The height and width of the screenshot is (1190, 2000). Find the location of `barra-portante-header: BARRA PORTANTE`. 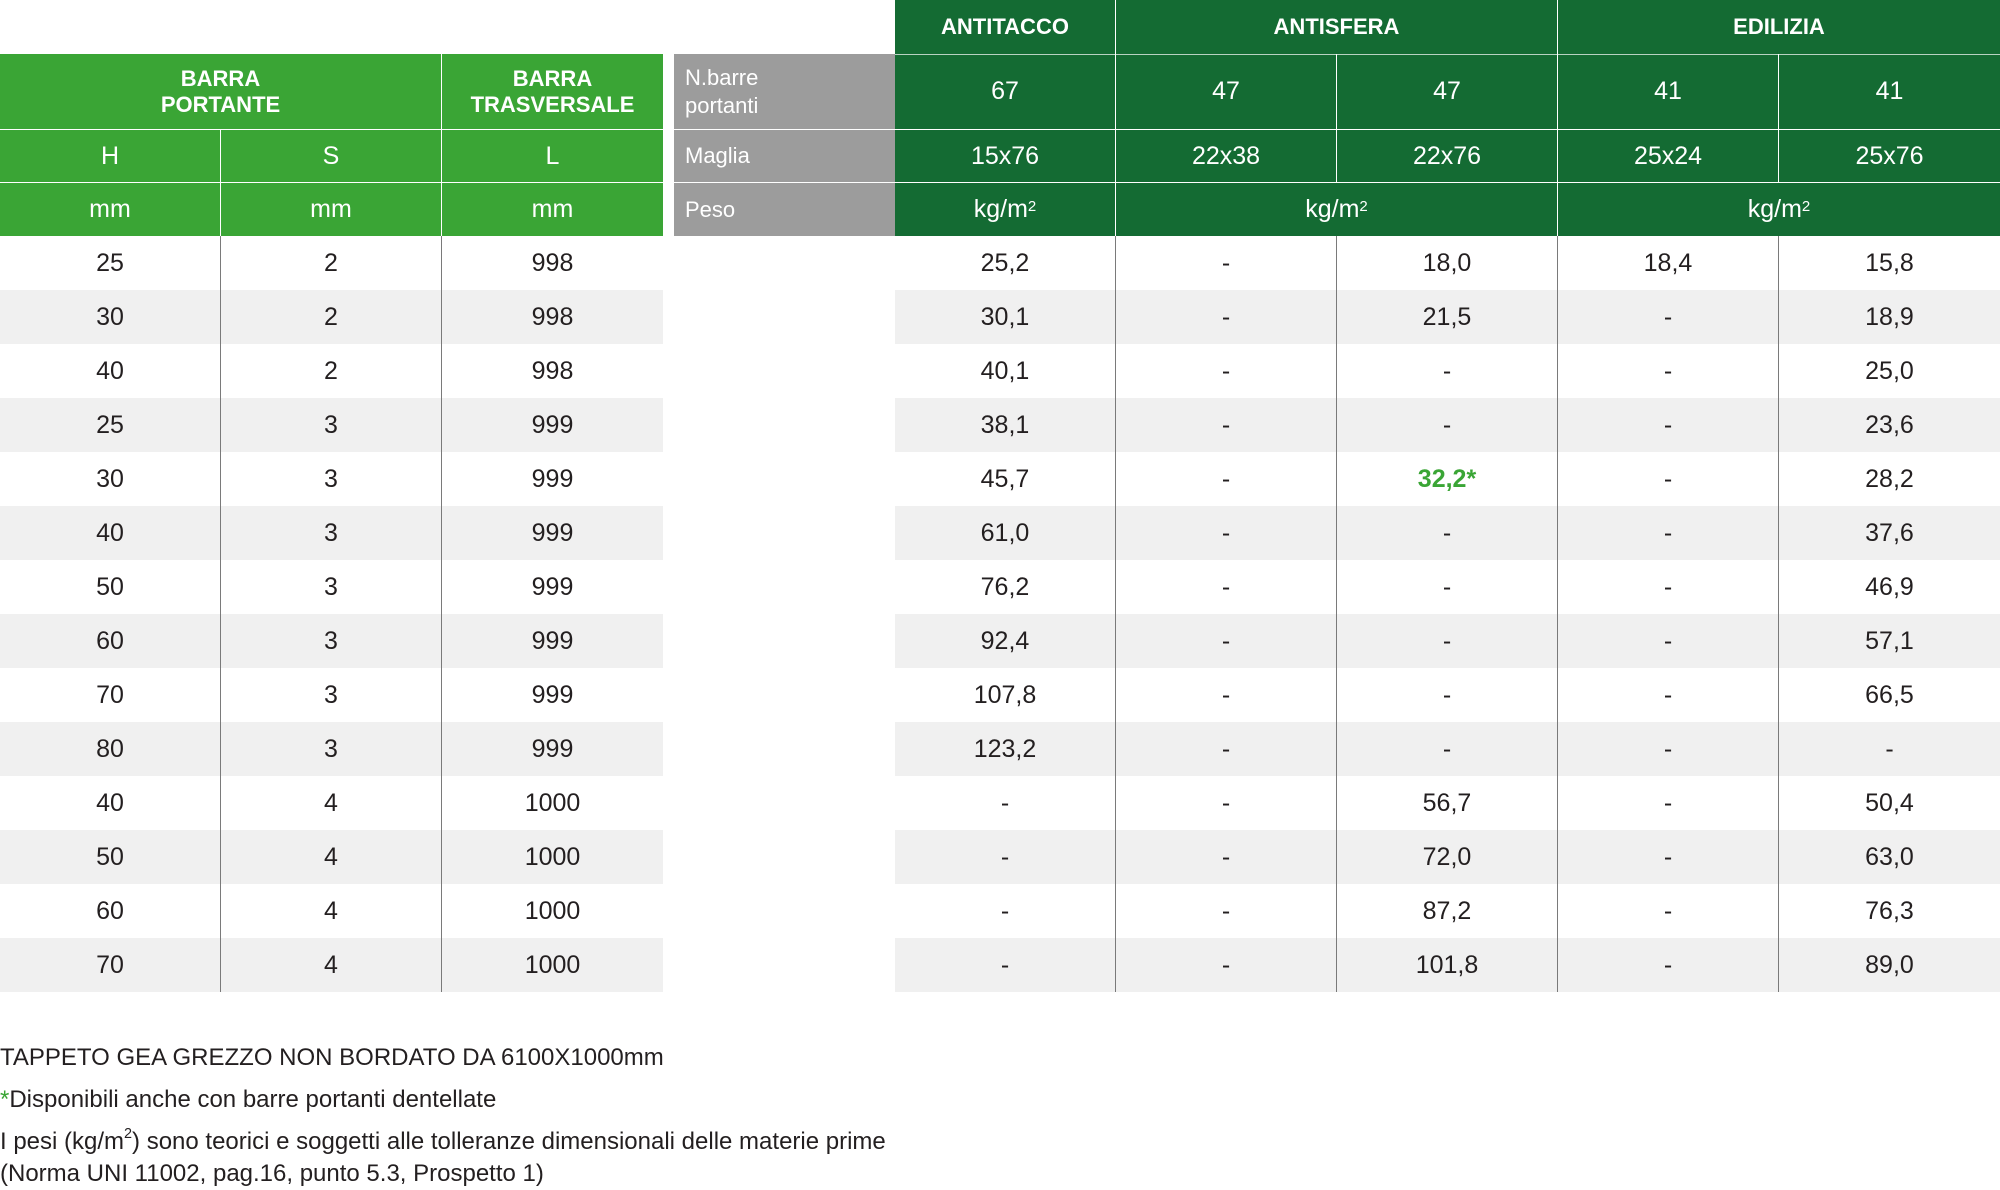

barra-portante-header: BARRA PORTANTE is located at coordinates (220, 91).